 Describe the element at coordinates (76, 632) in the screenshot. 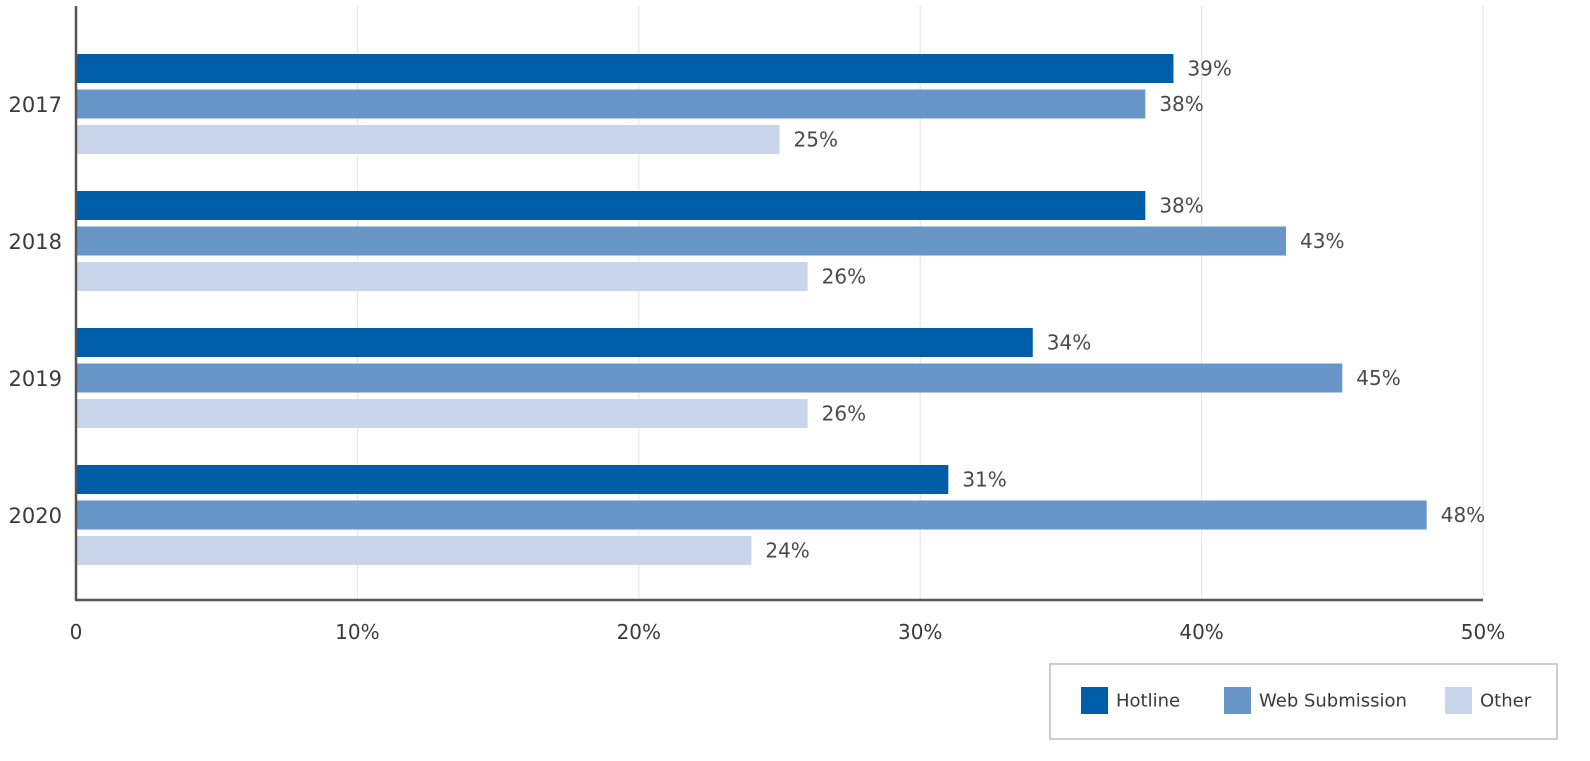

I see `x-tick-label: 0` at that location.